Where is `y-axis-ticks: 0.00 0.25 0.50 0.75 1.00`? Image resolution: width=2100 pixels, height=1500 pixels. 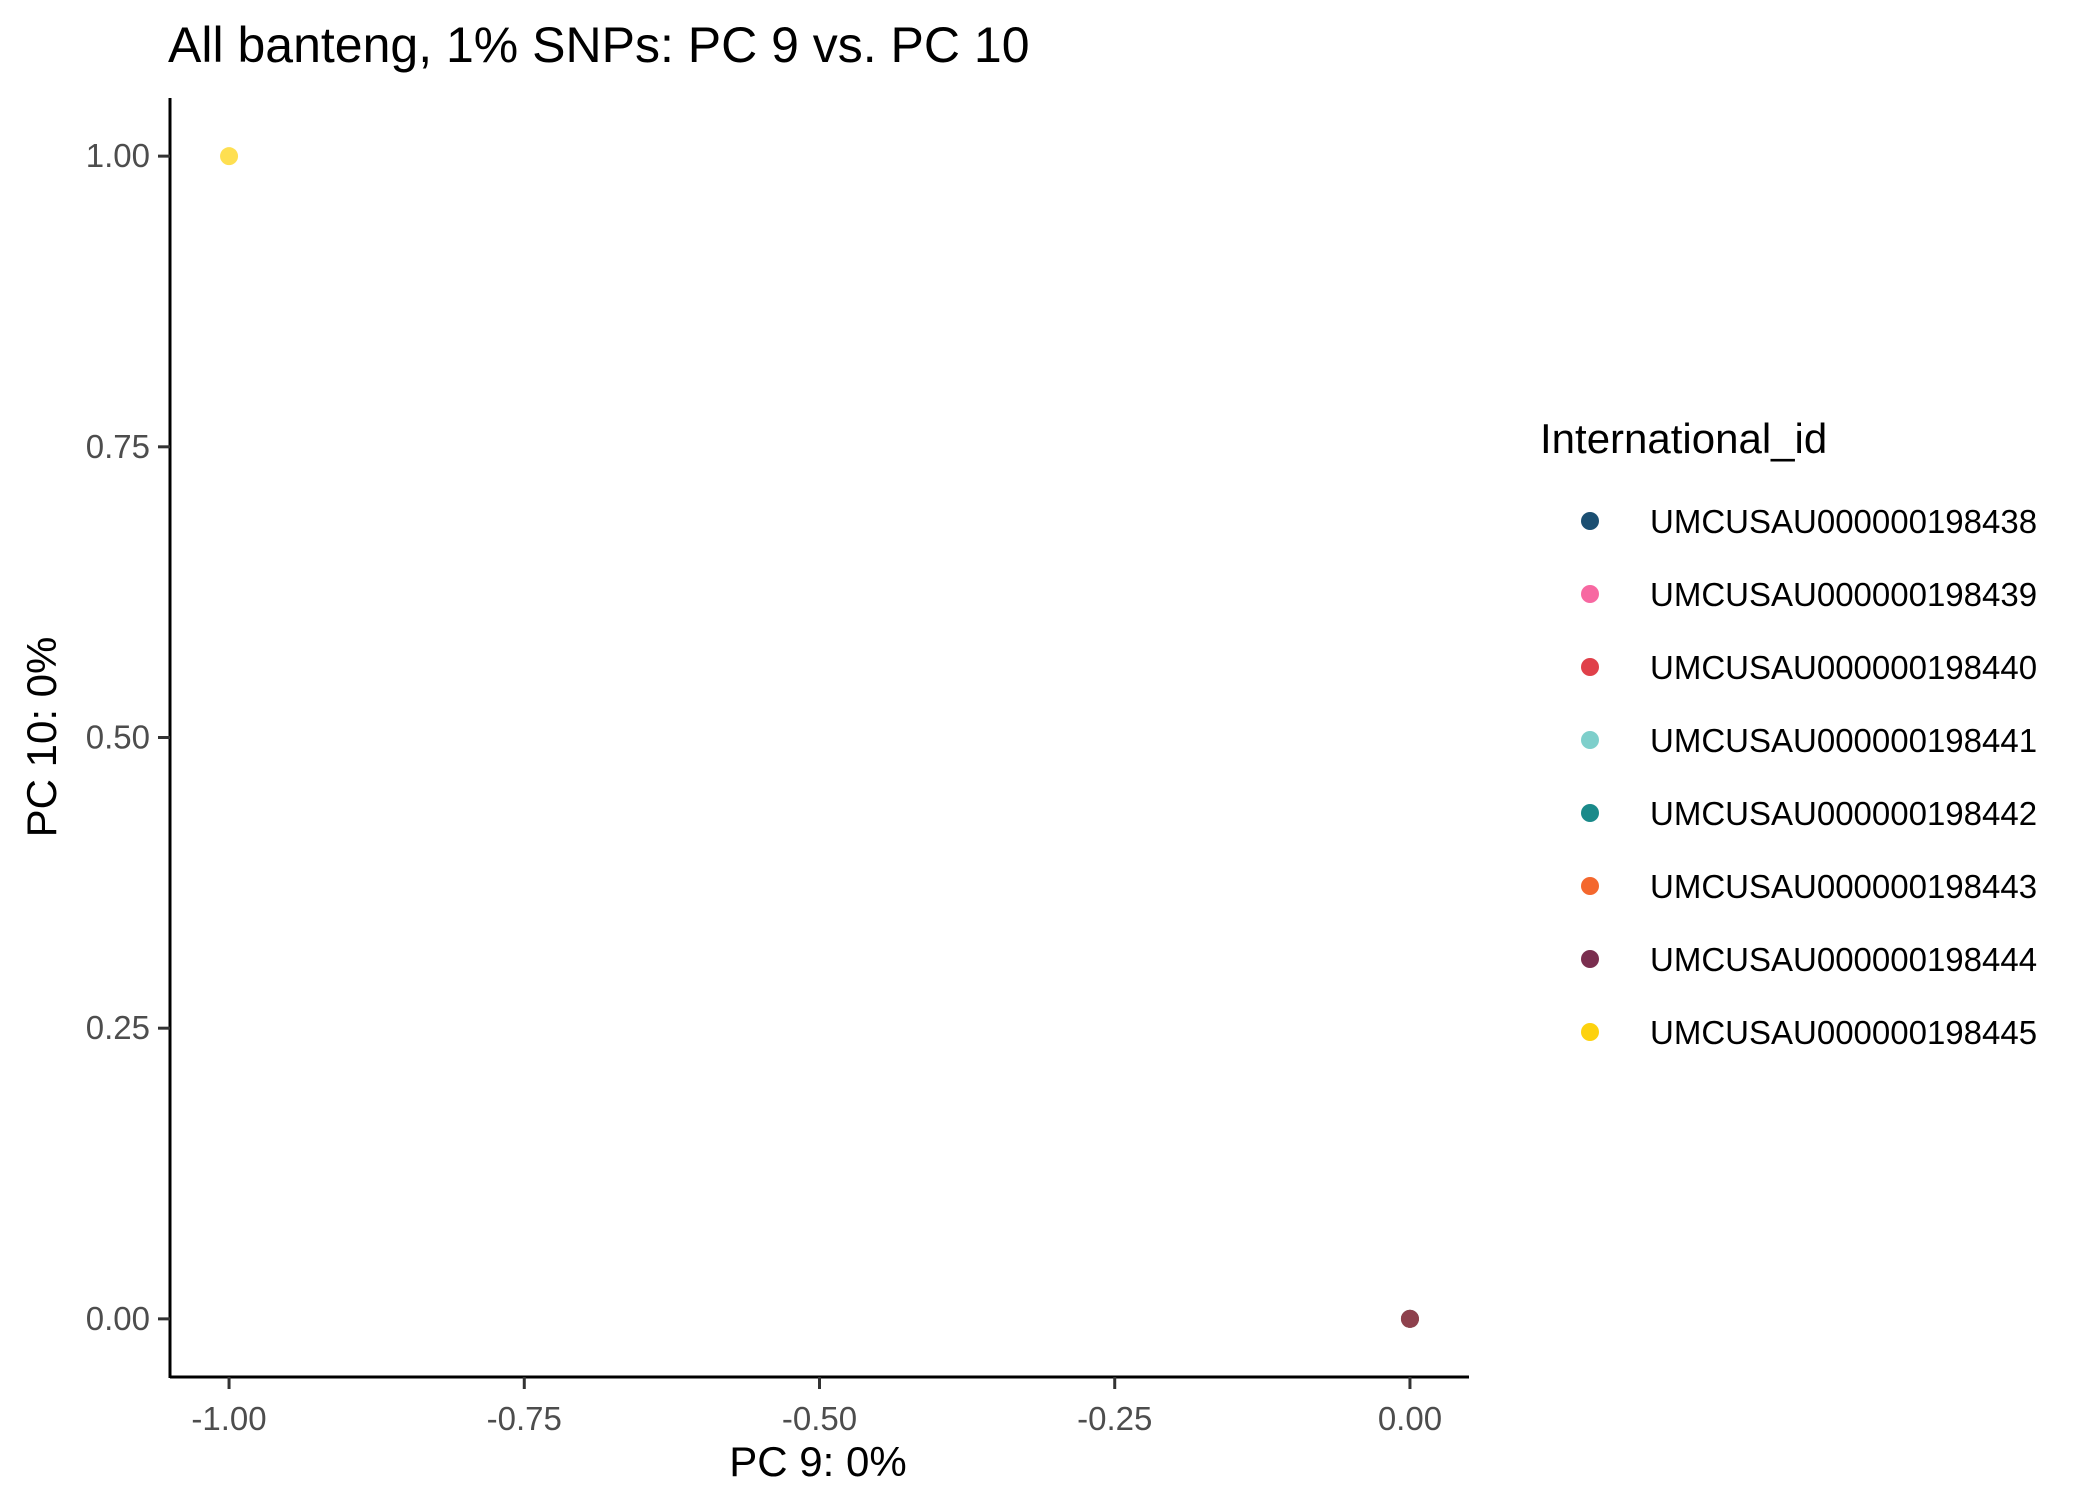 y-axis-ticks: 0.00 0.25 0.50 0.75 1.00 is located at coordinates (128, 737).